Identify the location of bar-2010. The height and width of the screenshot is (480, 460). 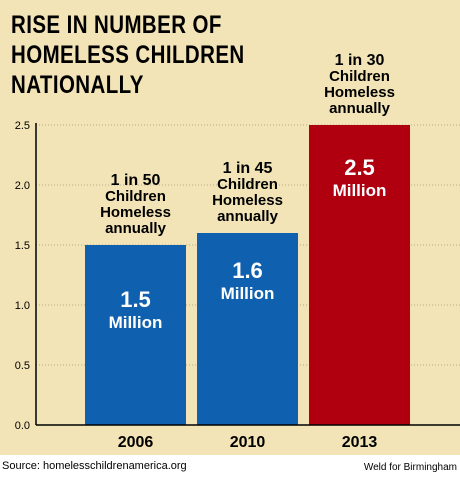
(247, 329).